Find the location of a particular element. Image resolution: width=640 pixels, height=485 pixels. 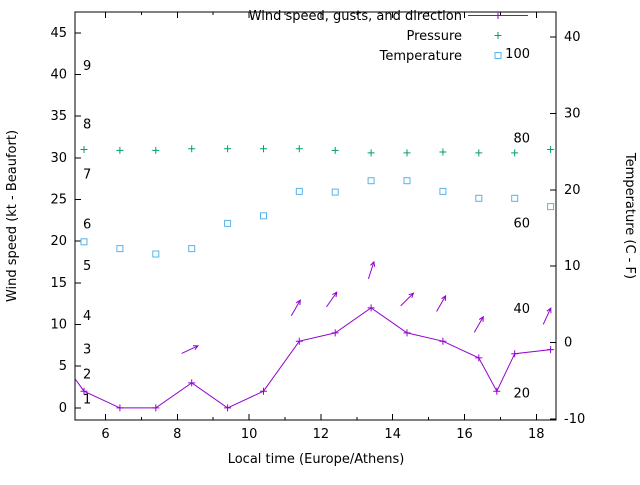

temperature-series is located at coordinates (317, 217).